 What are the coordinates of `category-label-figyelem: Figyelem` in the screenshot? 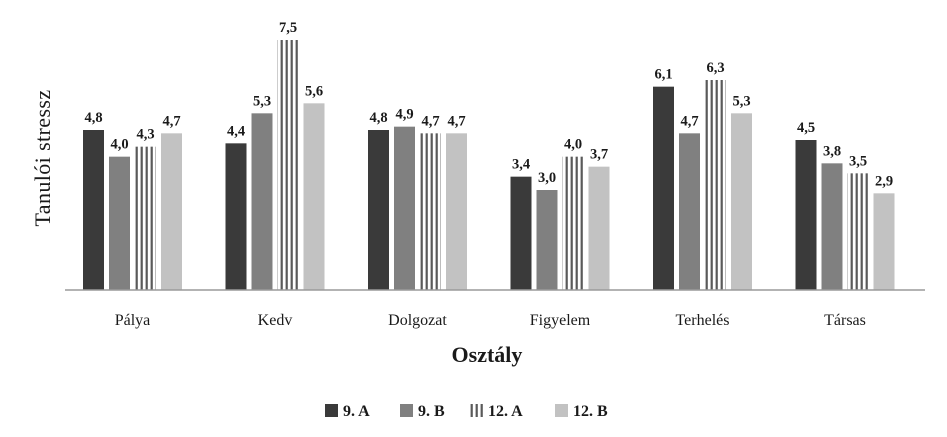 It's located at (560, 320).